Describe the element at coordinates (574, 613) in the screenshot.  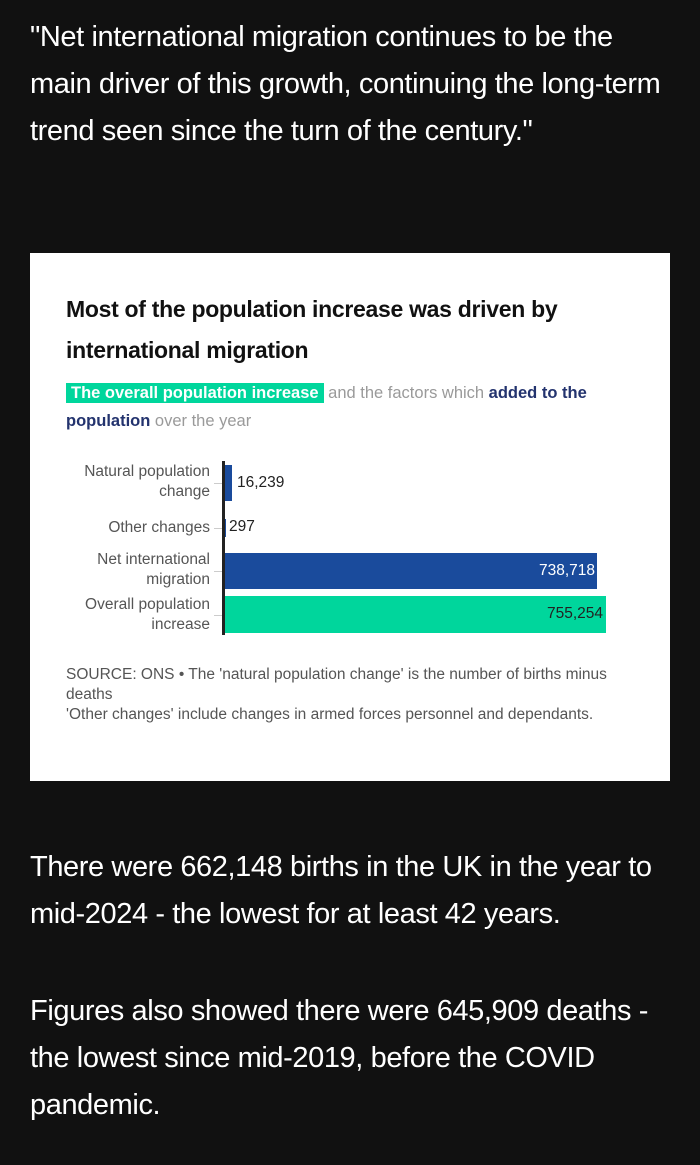
I see `value-label: 755,254` at that location.